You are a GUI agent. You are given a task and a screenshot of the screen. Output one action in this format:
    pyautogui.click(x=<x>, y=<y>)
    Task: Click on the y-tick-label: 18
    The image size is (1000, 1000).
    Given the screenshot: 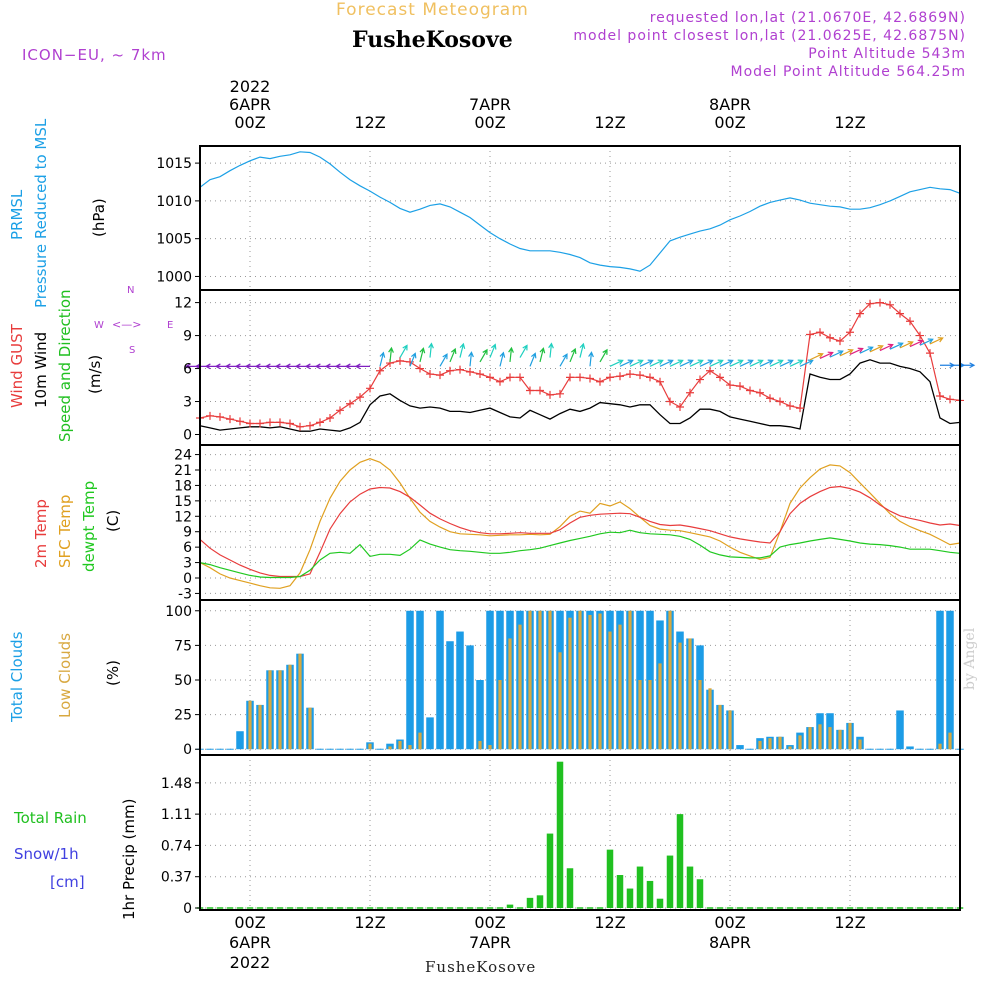 What is the action you would take?
    pyautogui.click(x=183, y=486)
    